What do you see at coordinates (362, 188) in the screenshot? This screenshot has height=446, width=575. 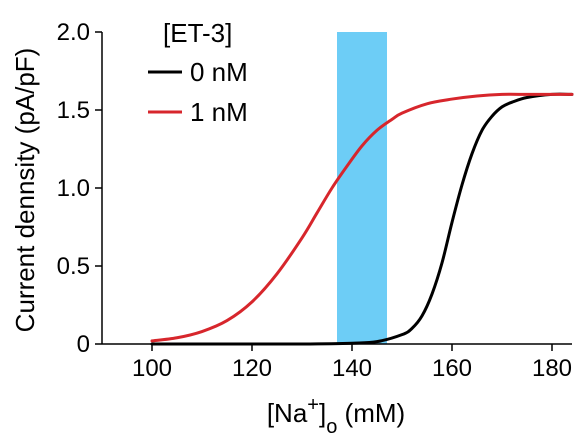 I see `shaded-region` at bounding box center [362, 188].